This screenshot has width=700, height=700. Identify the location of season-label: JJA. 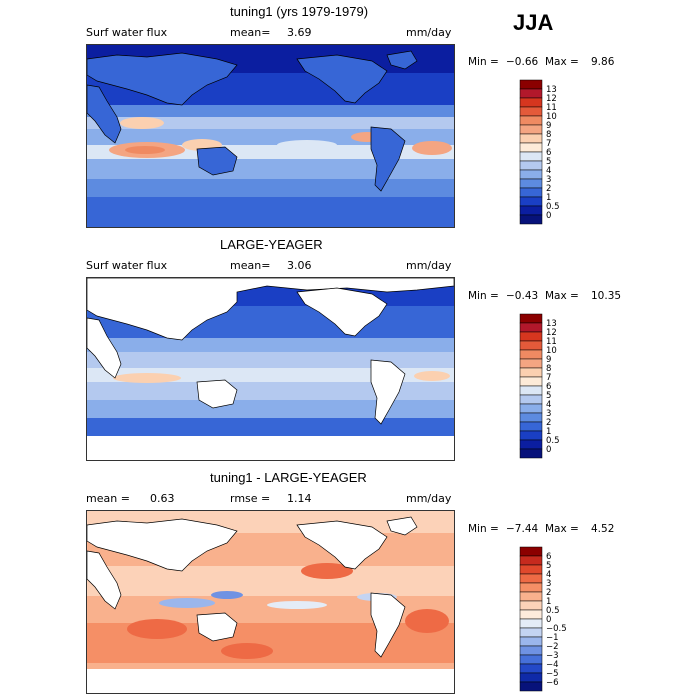
(533, 22).